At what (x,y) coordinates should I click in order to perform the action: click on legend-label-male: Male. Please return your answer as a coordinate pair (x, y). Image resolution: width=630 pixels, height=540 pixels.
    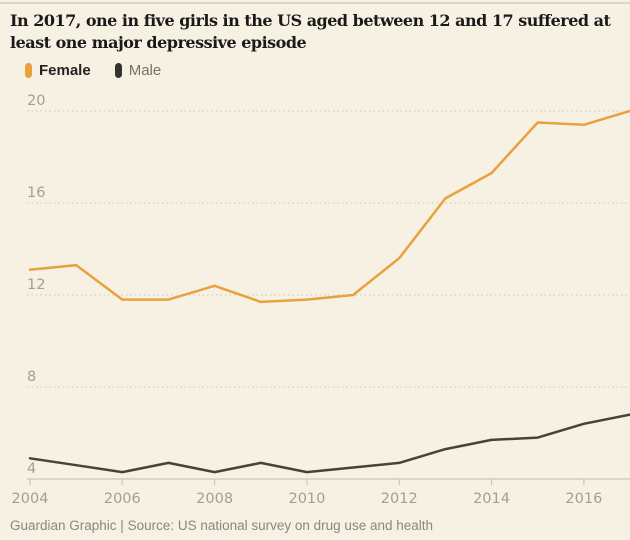
    Looking at the image, I should click on (145, 70).